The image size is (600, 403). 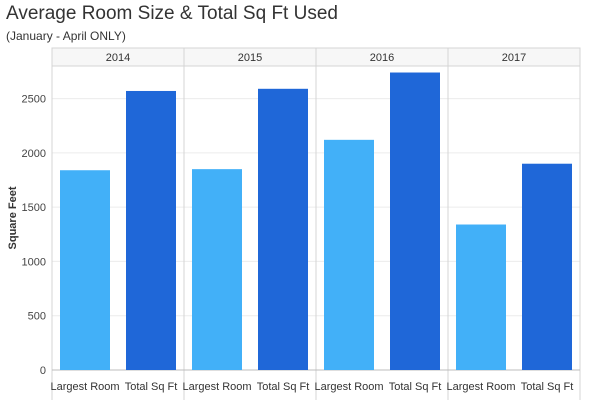 I want to click on bar-2016-total-sq-ft, so click(x=415, y=221).